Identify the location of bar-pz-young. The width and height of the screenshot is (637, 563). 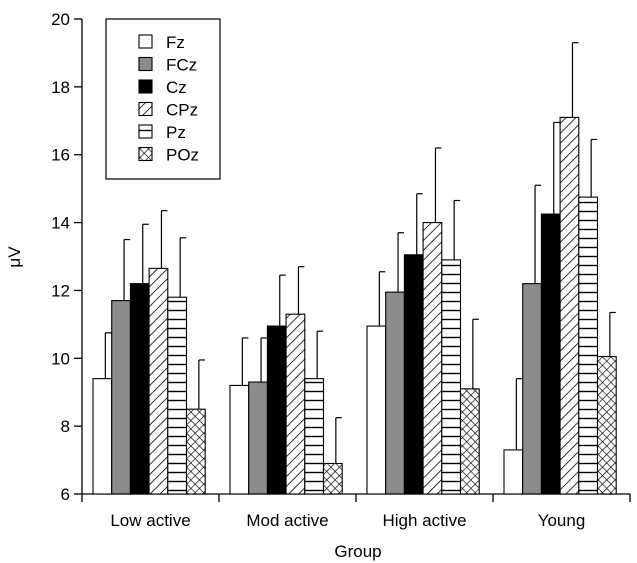
(588, 345).